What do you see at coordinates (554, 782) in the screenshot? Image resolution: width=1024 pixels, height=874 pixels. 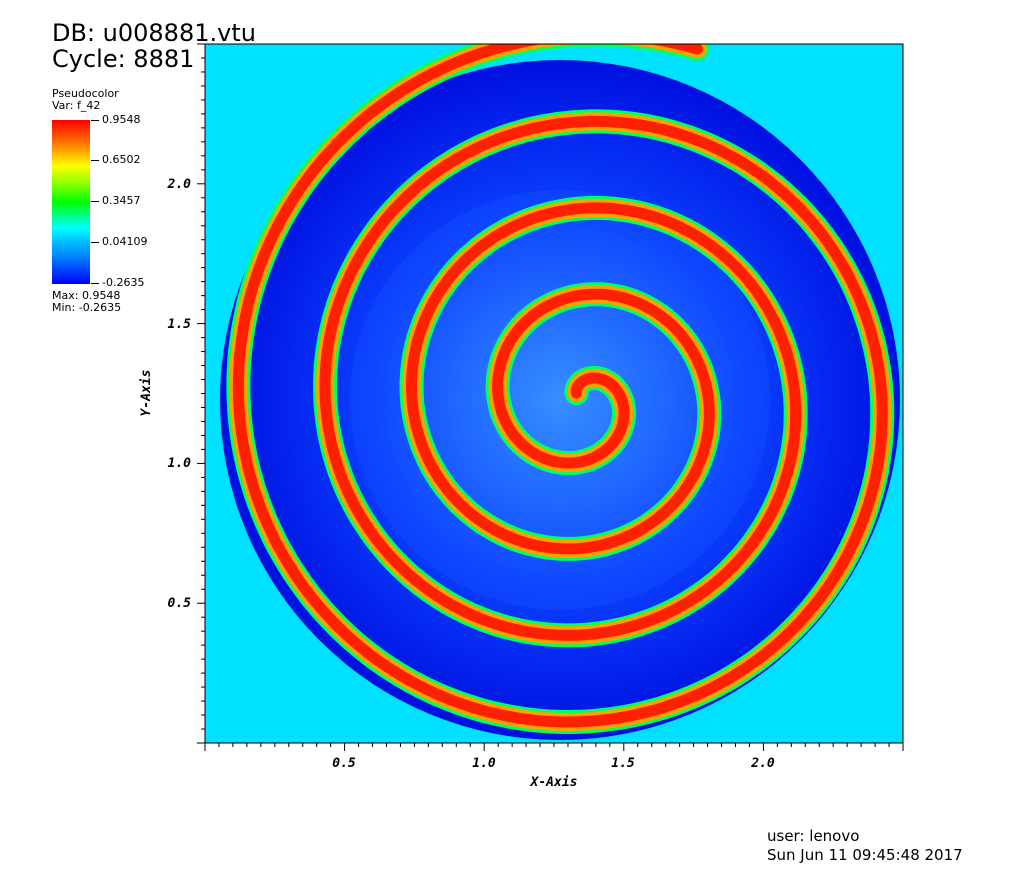 I see `x-axis-title: X-Axis` at bounding box center [554, 782].